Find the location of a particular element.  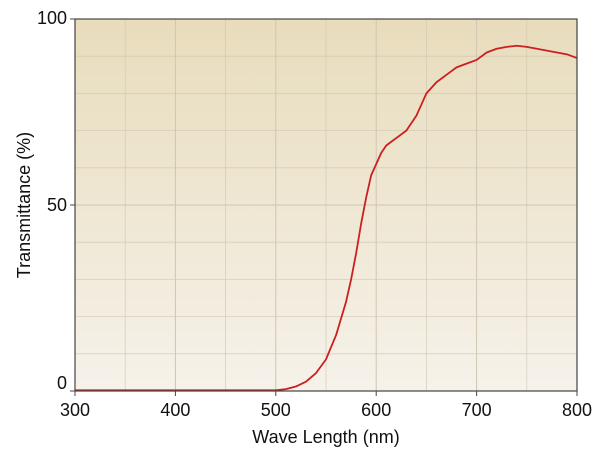

y-tick-label: 0 is located at coordinates (62, 383).